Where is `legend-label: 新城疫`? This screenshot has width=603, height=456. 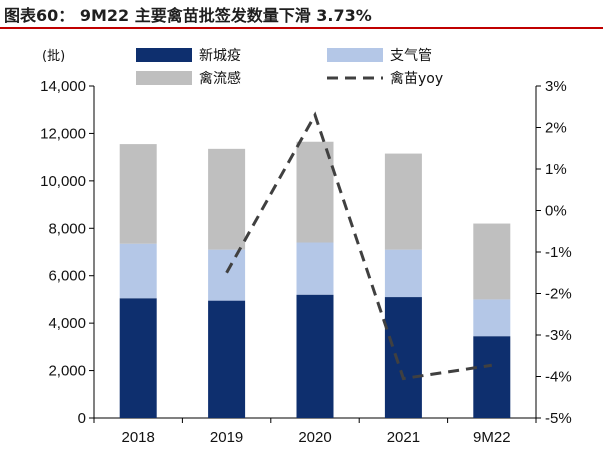
legend-label: 新城疫 is located at coordinates (220, 56).